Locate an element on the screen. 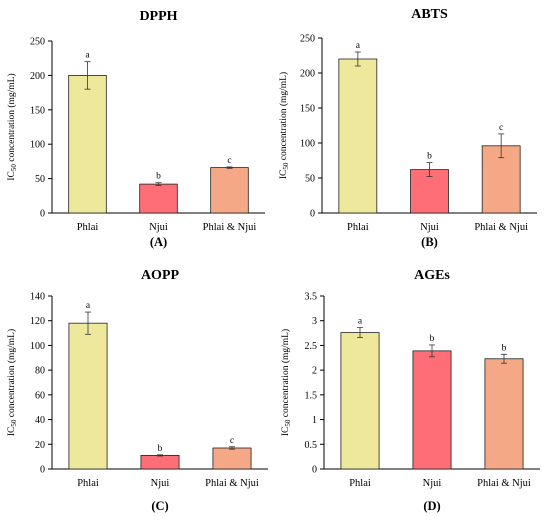 Image resolution: width=550 pixels, height=525 pixels. y-tick-label: 3.5 is located at coordinates (311, 297).